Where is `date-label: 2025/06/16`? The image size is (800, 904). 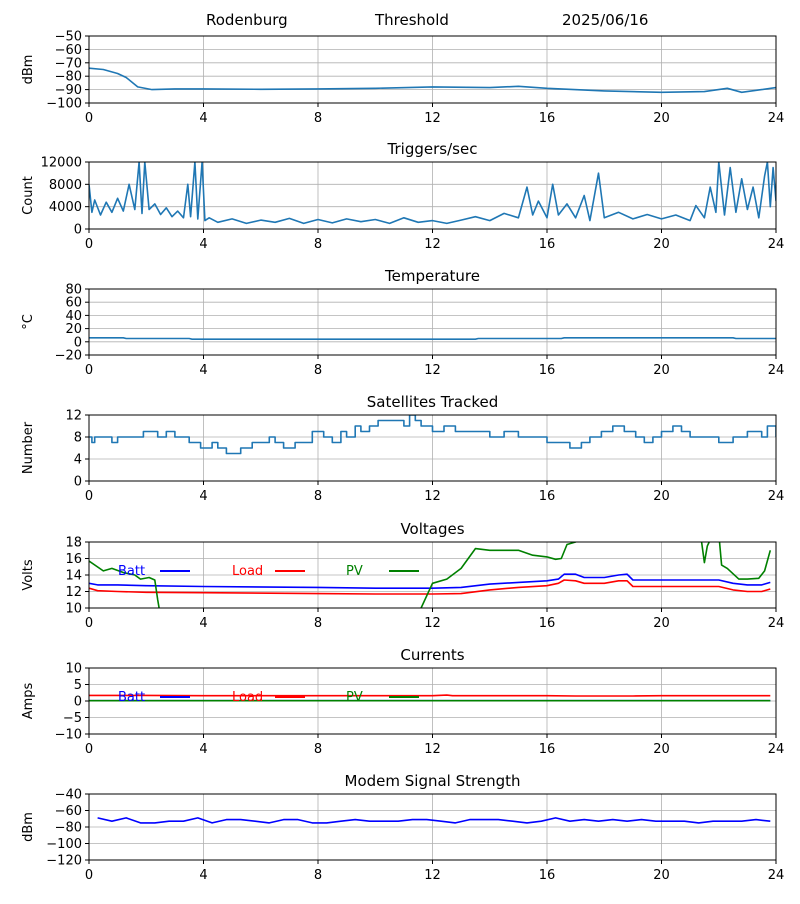 date-label: 2025/06/16 is located at coordinates (605, 20).